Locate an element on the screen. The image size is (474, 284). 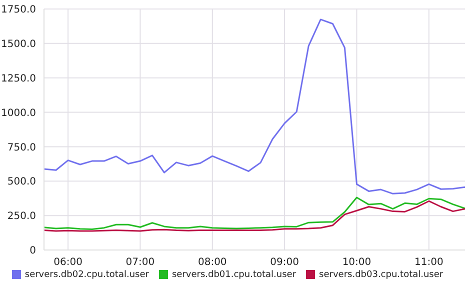
x-tick-label: 08:00 is located at coordinates (212, 262).